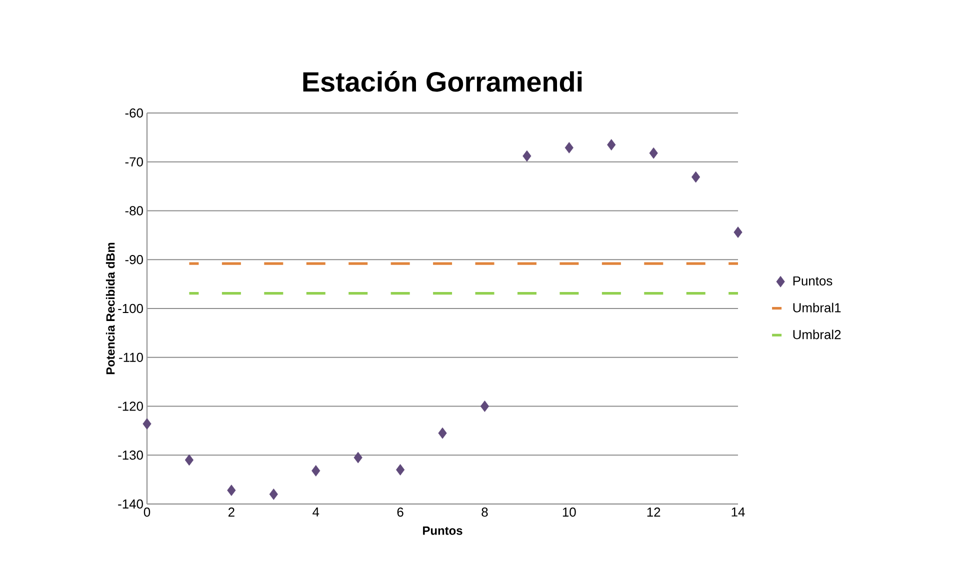 The width and height of the screenshot is (970, 567). What do you see at coordinates (442, 81) in the screenshot?
I see `chart-title: Estación Gorramendi` at bounding box center [442, 81].